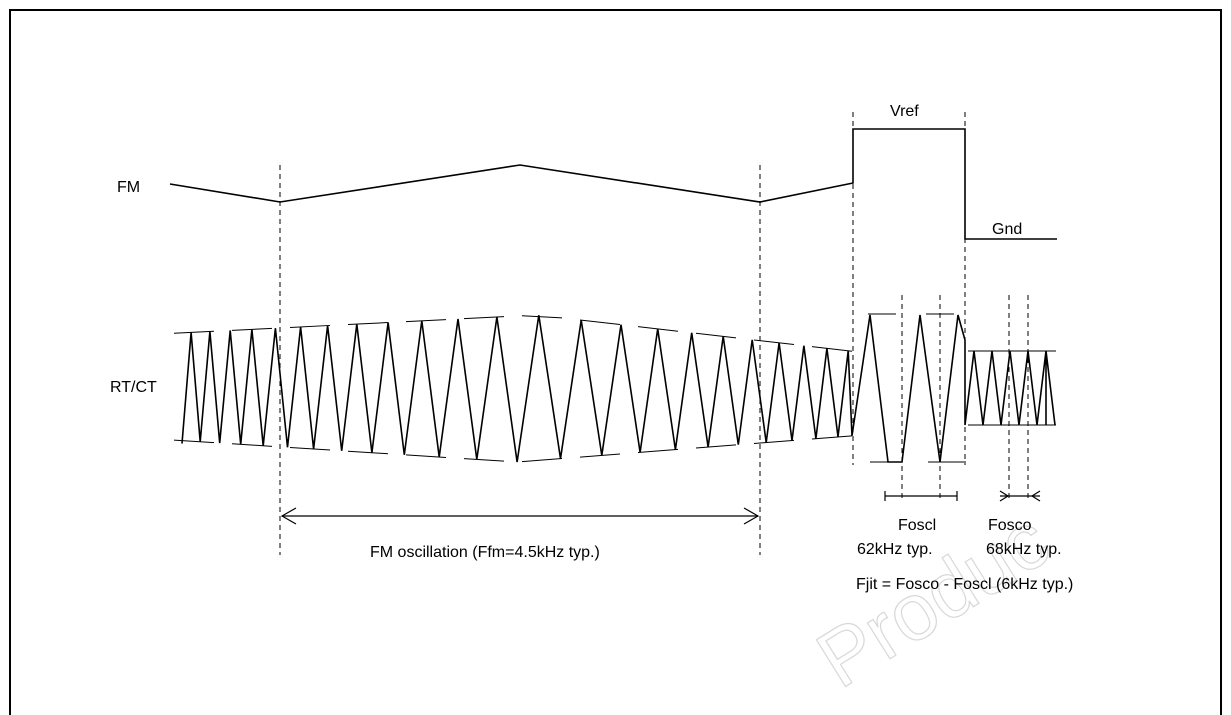  I want to click on rtct-label: RT/CT, so click(133, 387).